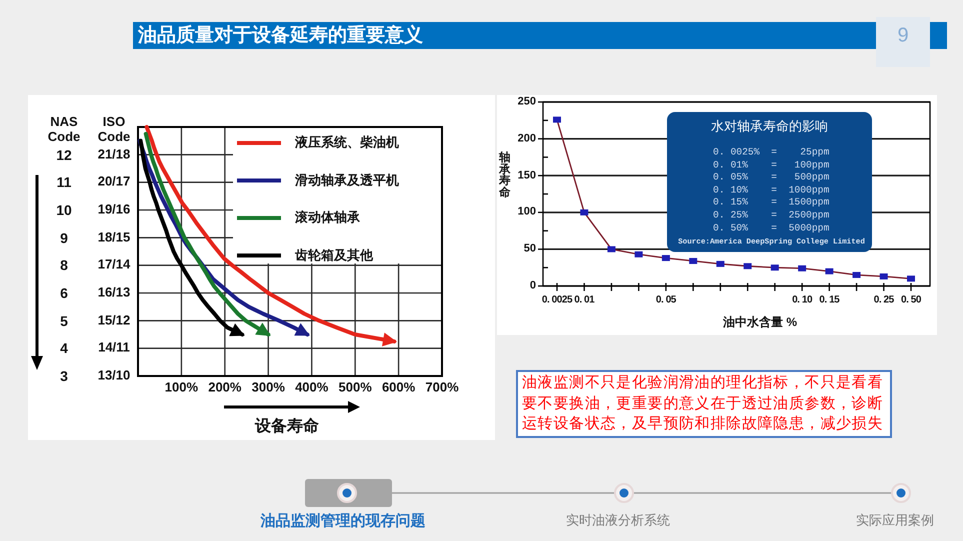  I want to click on legend-label: 滚动体轴承, so click(327, 218).